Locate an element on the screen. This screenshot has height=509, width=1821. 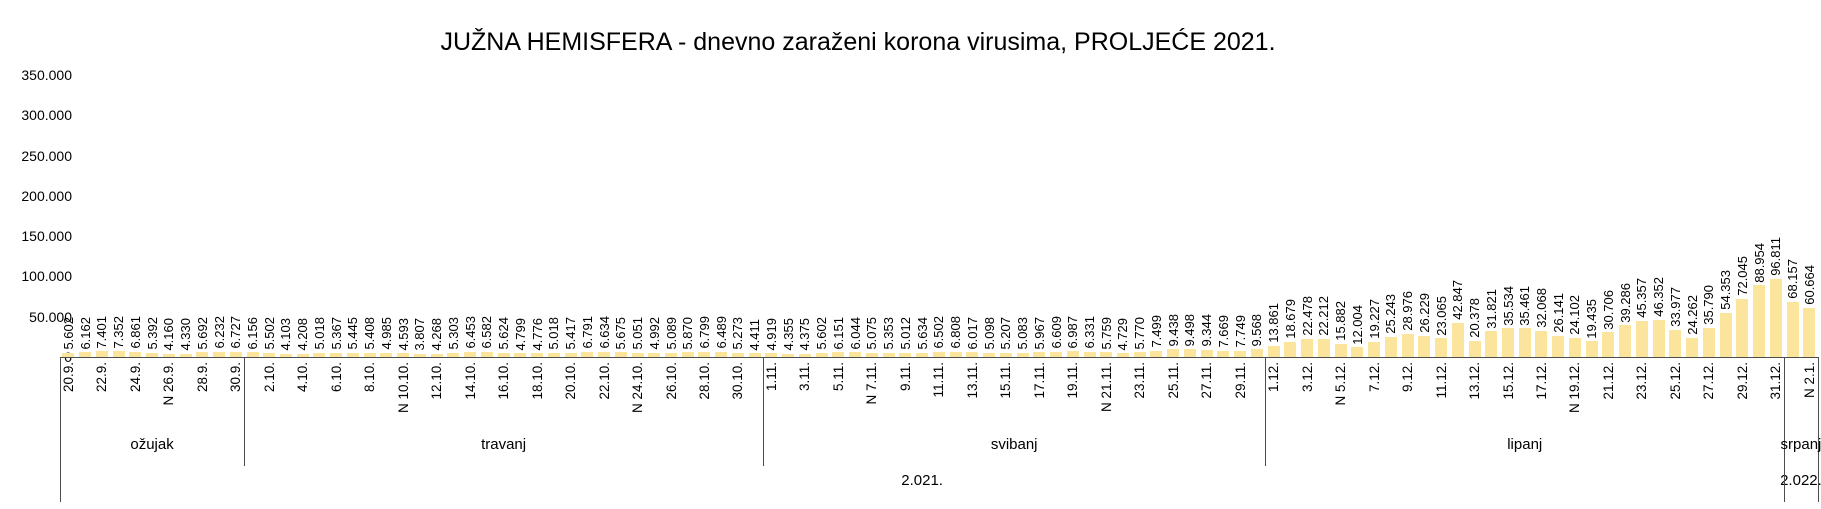
bar-value-label: 26.141 is located at coordinates (1558, 313).